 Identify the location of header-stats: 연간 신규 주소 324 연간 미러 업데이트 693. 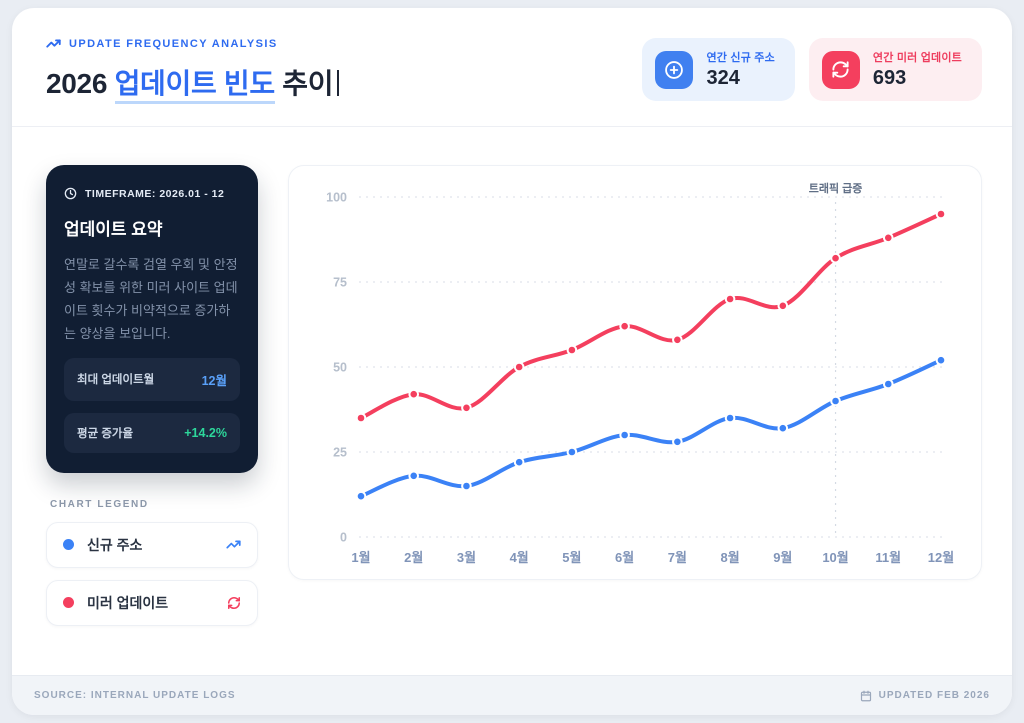
(812, 69).